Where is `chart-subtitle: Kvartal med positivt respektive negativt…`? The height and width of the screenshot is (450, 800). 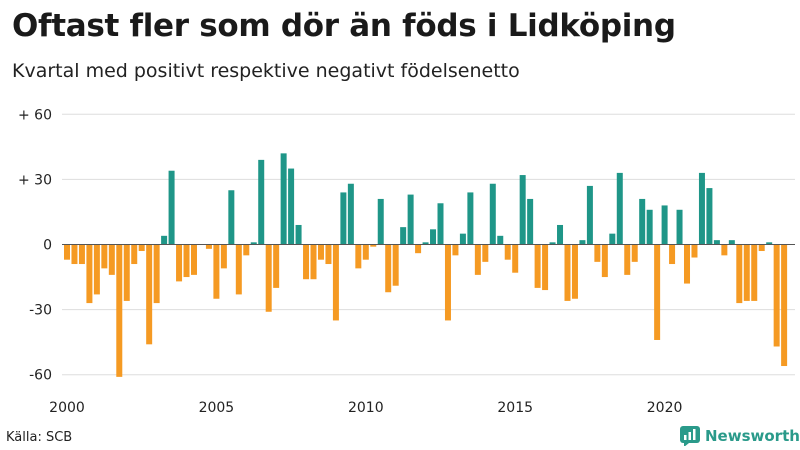
chart-subtitle: Kvartal med positivt respektive negativt… is located at coordinates (266, 71).